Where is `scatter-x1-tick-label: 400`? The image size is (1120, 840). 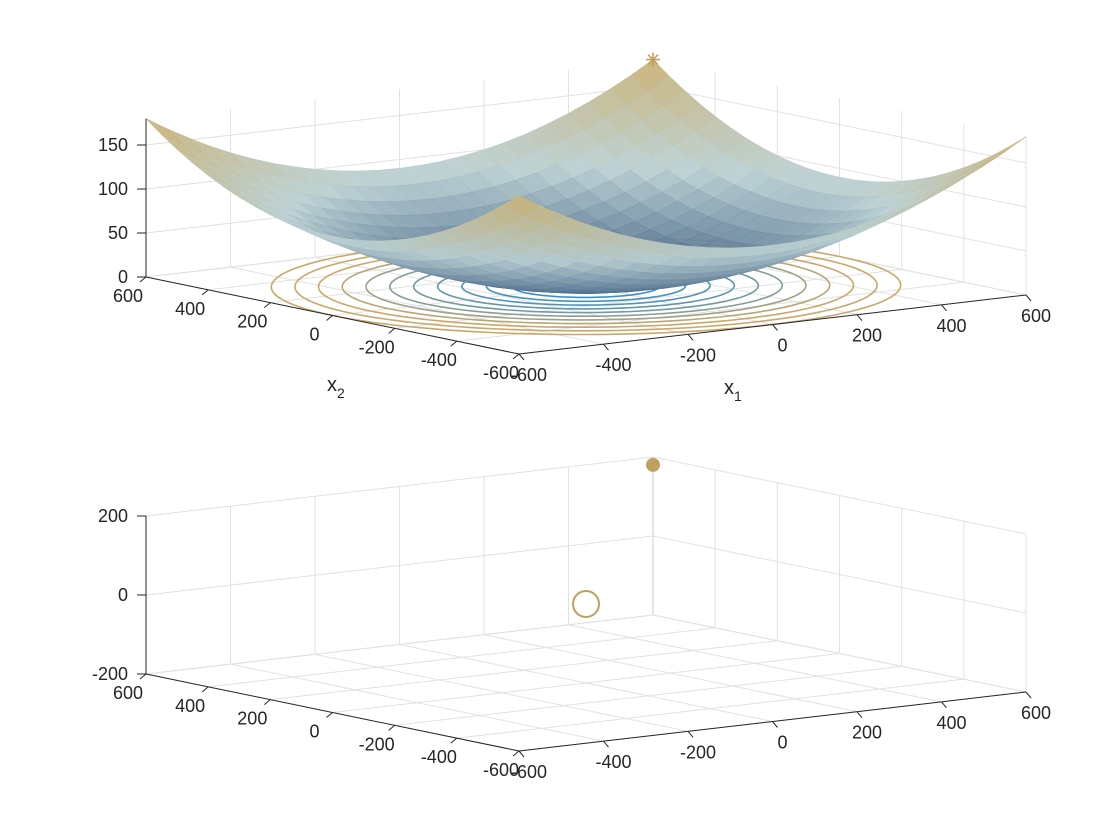
scatter-x1-tick-label: 400 is located at coordinates (951, 723).